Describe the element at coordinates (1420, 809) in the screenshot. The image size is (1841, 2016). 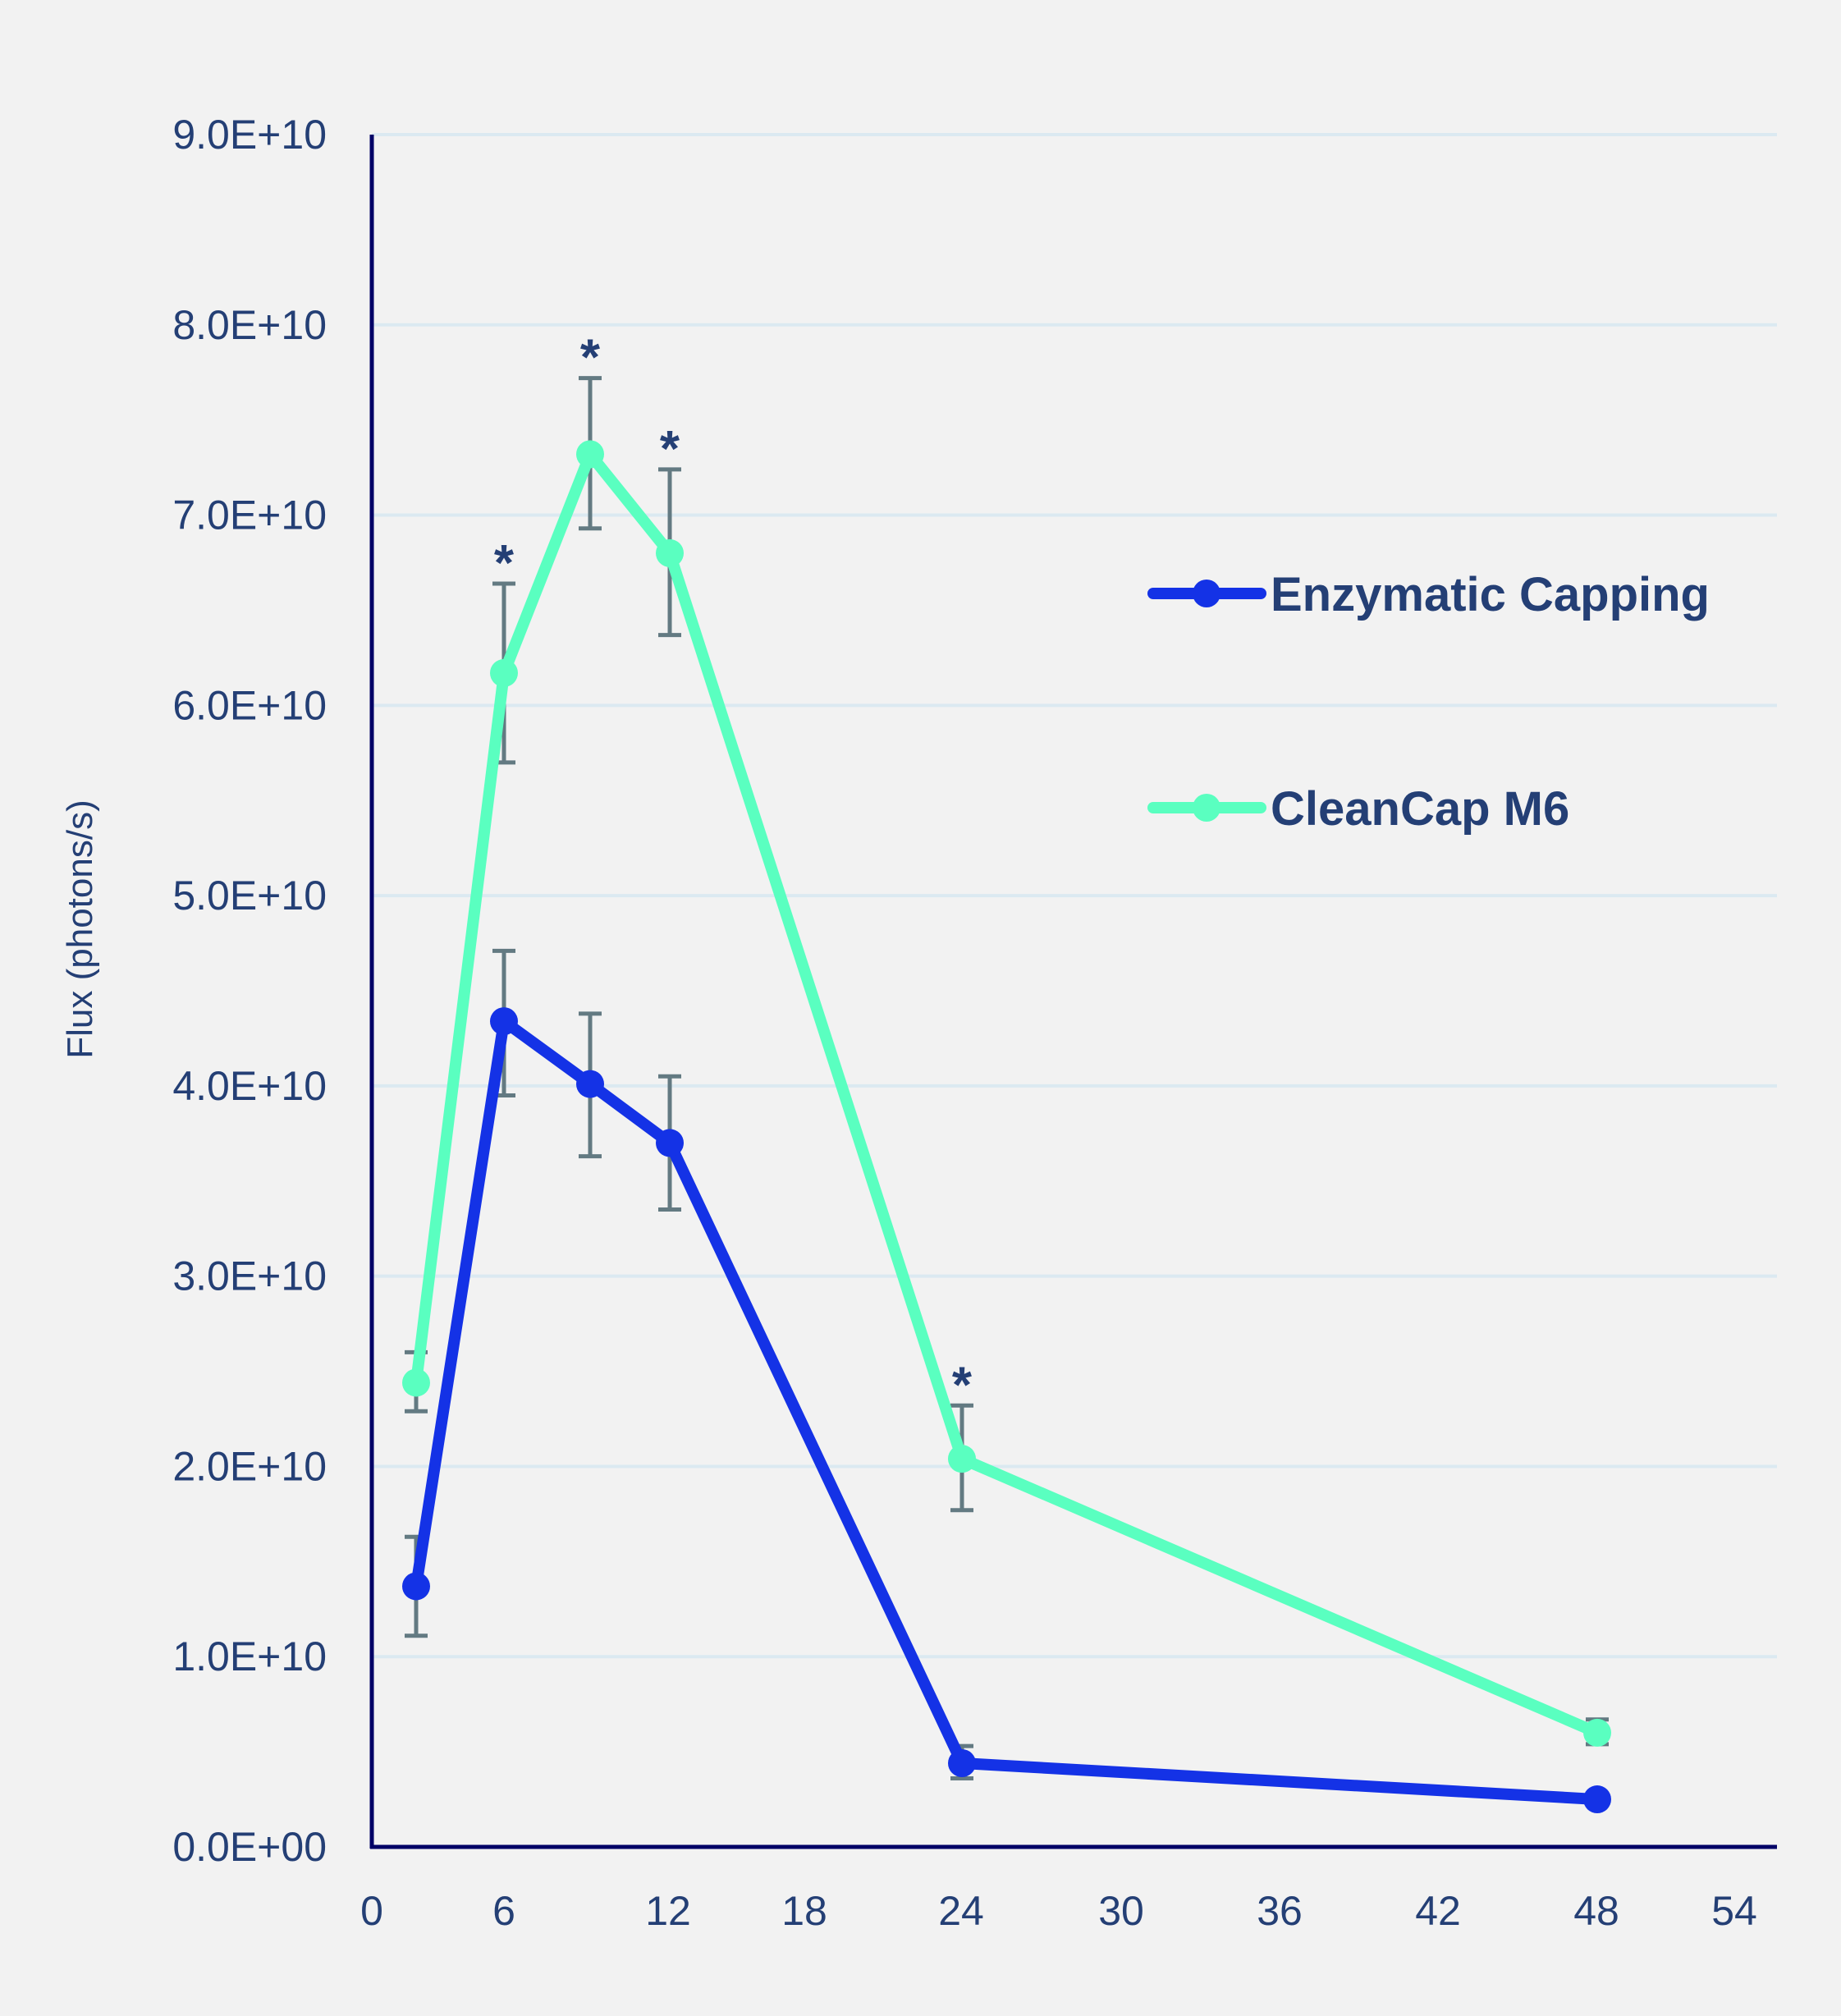
I see `legend-label: CleanCap M6` at that location.